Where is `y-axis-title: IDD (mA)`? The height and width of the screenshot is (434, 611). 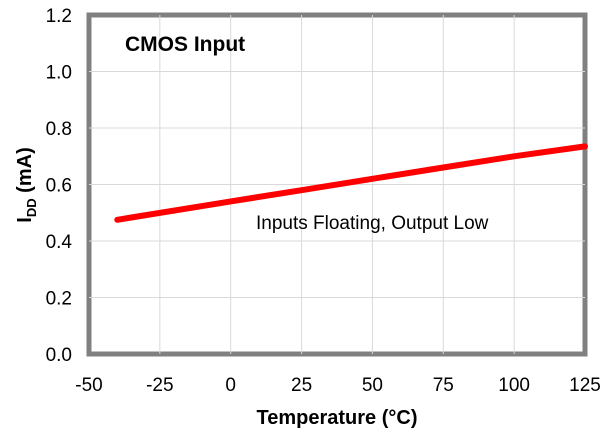 y-axis-title: IDD (mA) is located at coordinates (26, 184).